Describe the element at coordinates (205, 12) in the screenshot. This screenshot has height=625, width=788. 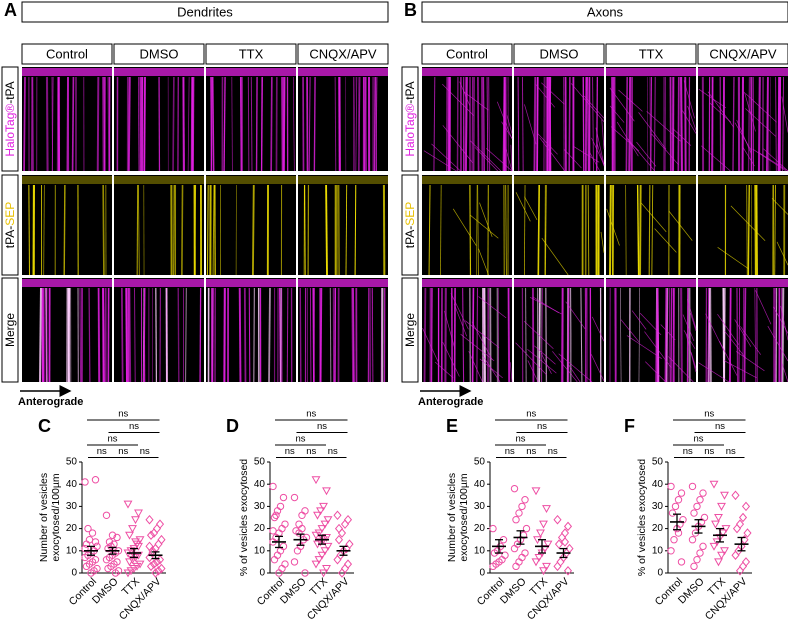
I see `header-box` at that location.